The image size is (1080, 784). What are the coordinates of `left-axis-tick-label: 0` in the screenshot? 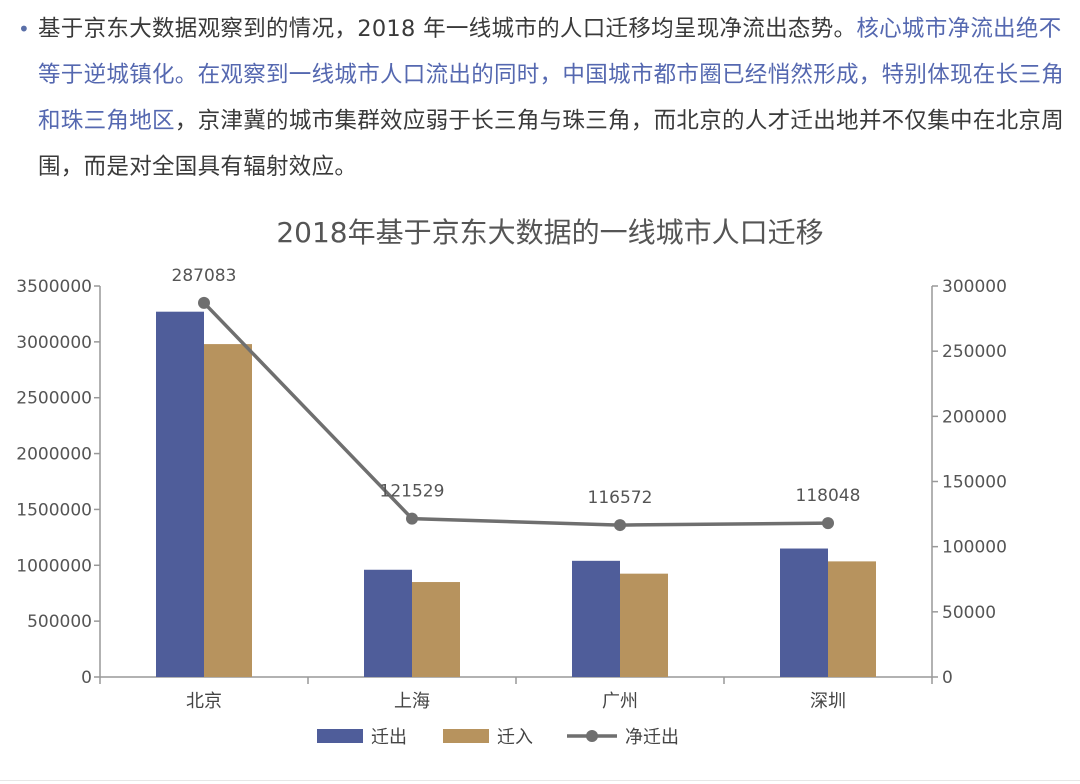 It's located at (86, 678).